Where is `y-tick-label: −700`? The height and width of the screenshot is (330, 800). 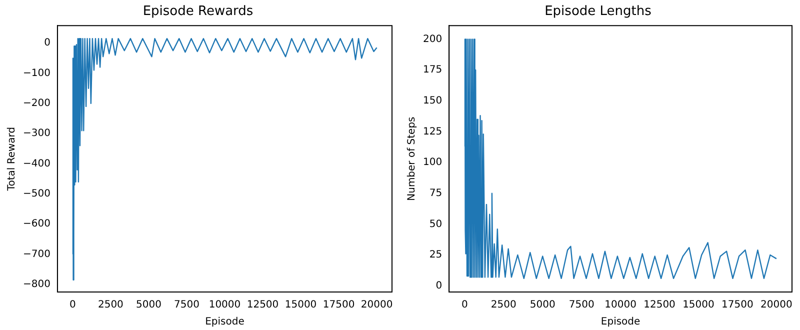 y-tick-label: −700 is located at coordinates (36, 254).